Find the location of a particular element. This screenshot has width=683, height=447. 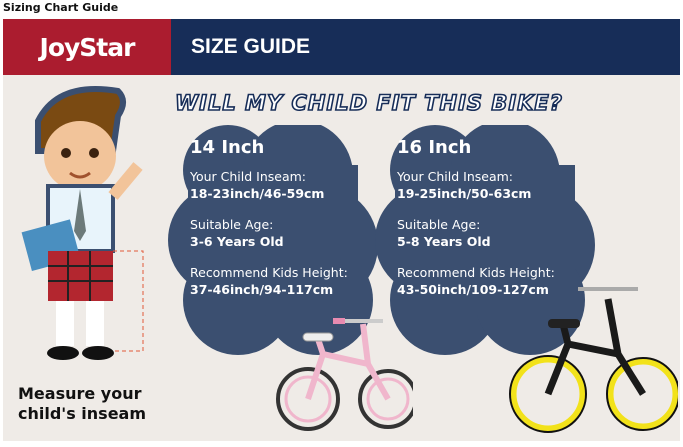

measure-line-1: Measure your is located at coordinates (80, 393).